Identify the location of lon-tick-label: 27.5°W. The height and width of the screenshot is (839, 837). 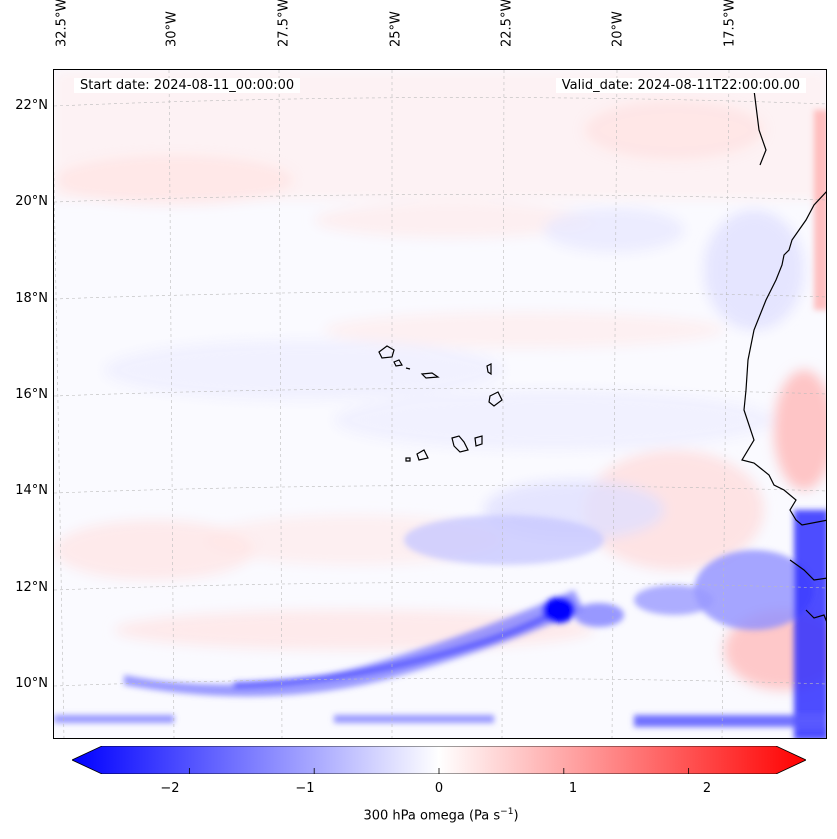
(284, 23).